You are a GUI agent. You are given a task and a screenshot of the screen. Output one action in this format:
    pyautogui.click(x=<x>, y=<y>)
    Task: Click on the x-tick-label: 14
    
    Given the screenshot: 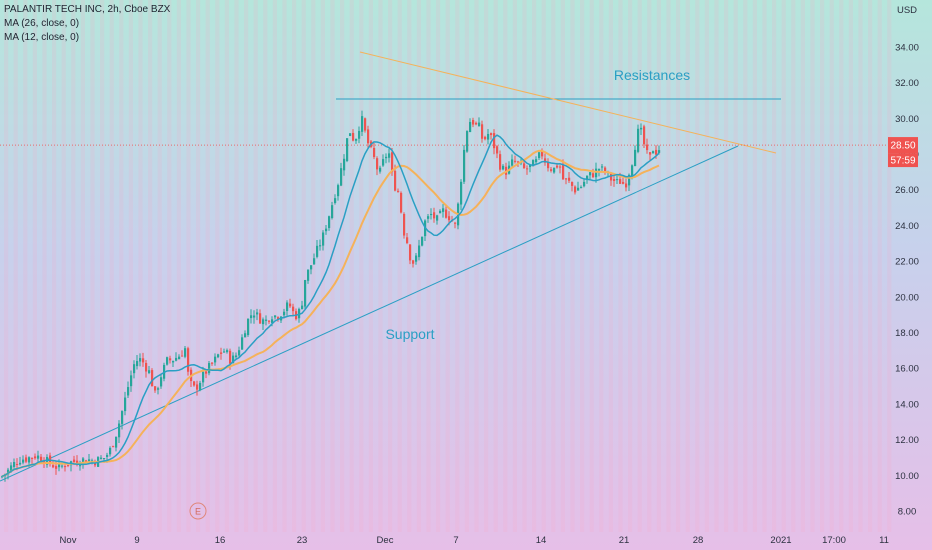 What is the action you would take?
    pyautogui.click(x=541, y=540)
    